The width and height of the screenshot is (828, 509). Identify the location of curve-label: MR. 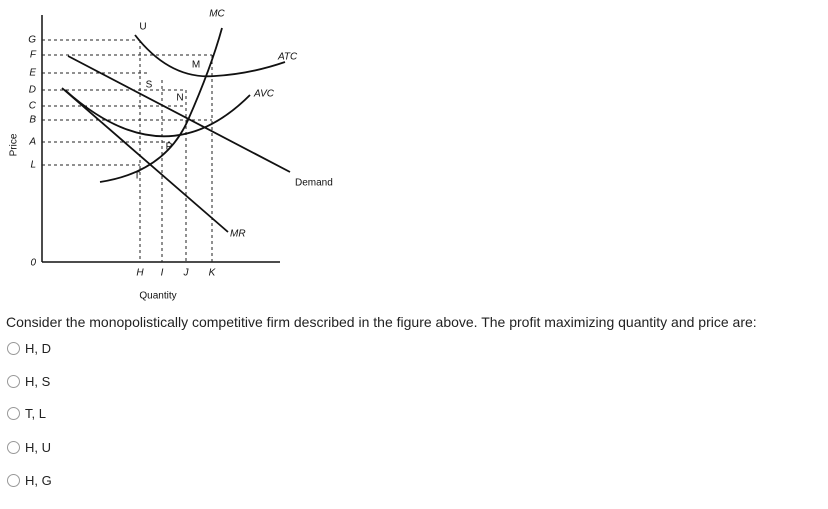
(238, 234).